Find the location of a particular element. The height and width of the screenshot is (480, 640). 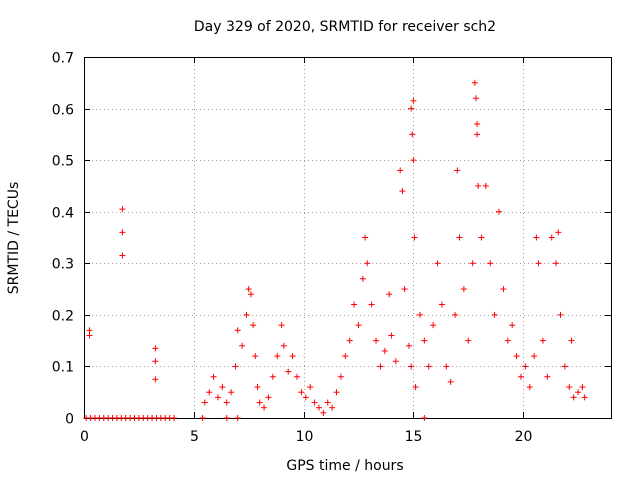

y-tick-label: 0.7 is located at coordinates (63, 59).